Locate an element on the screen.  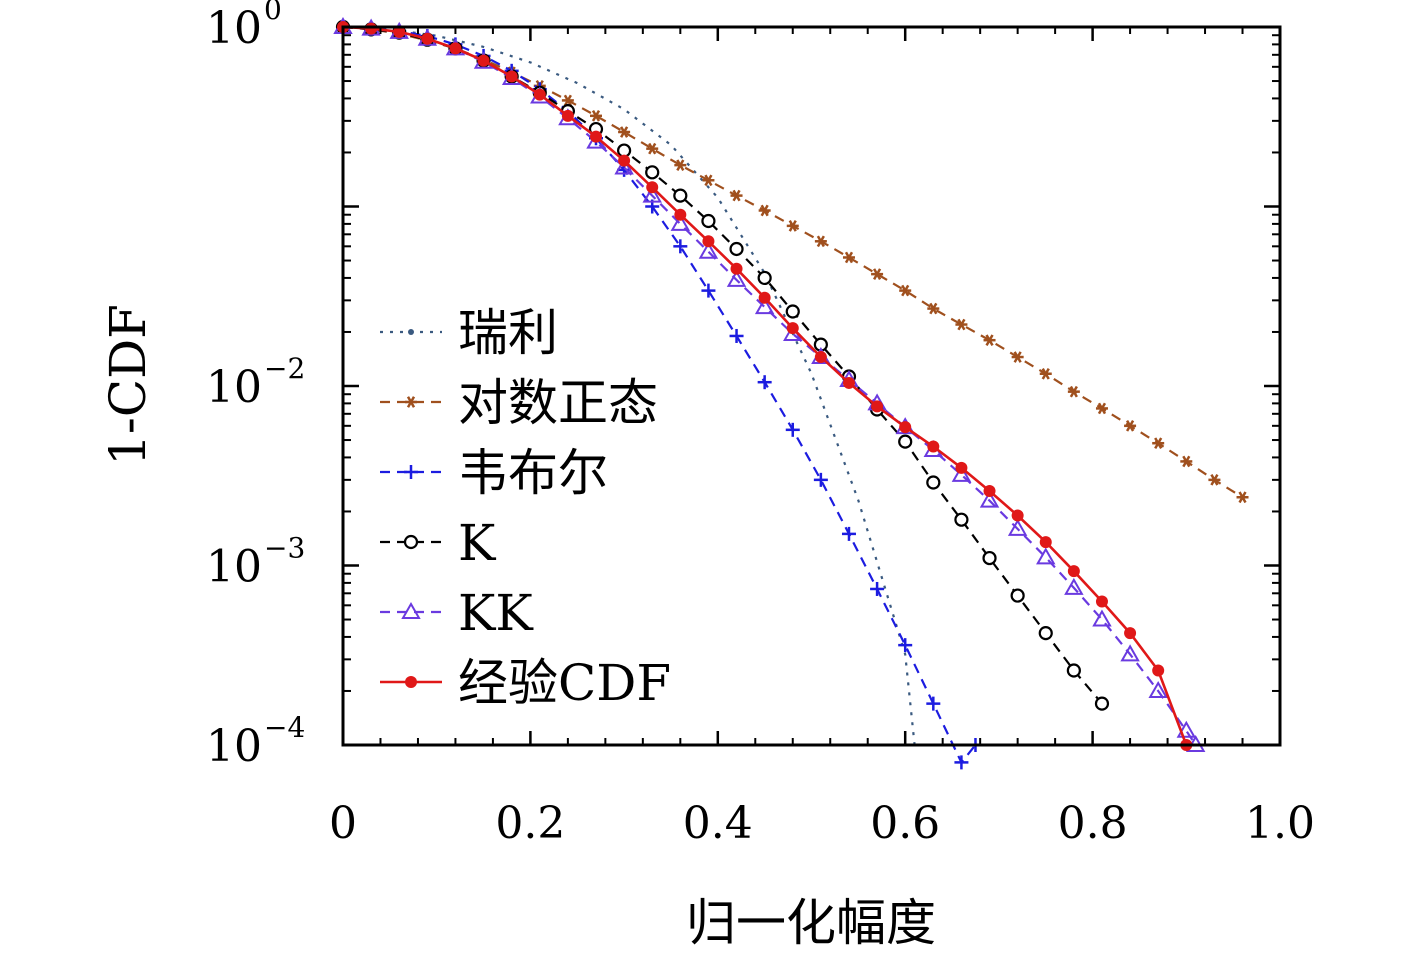
legend-label: 经验CDF is located at coordinates (564, 683).